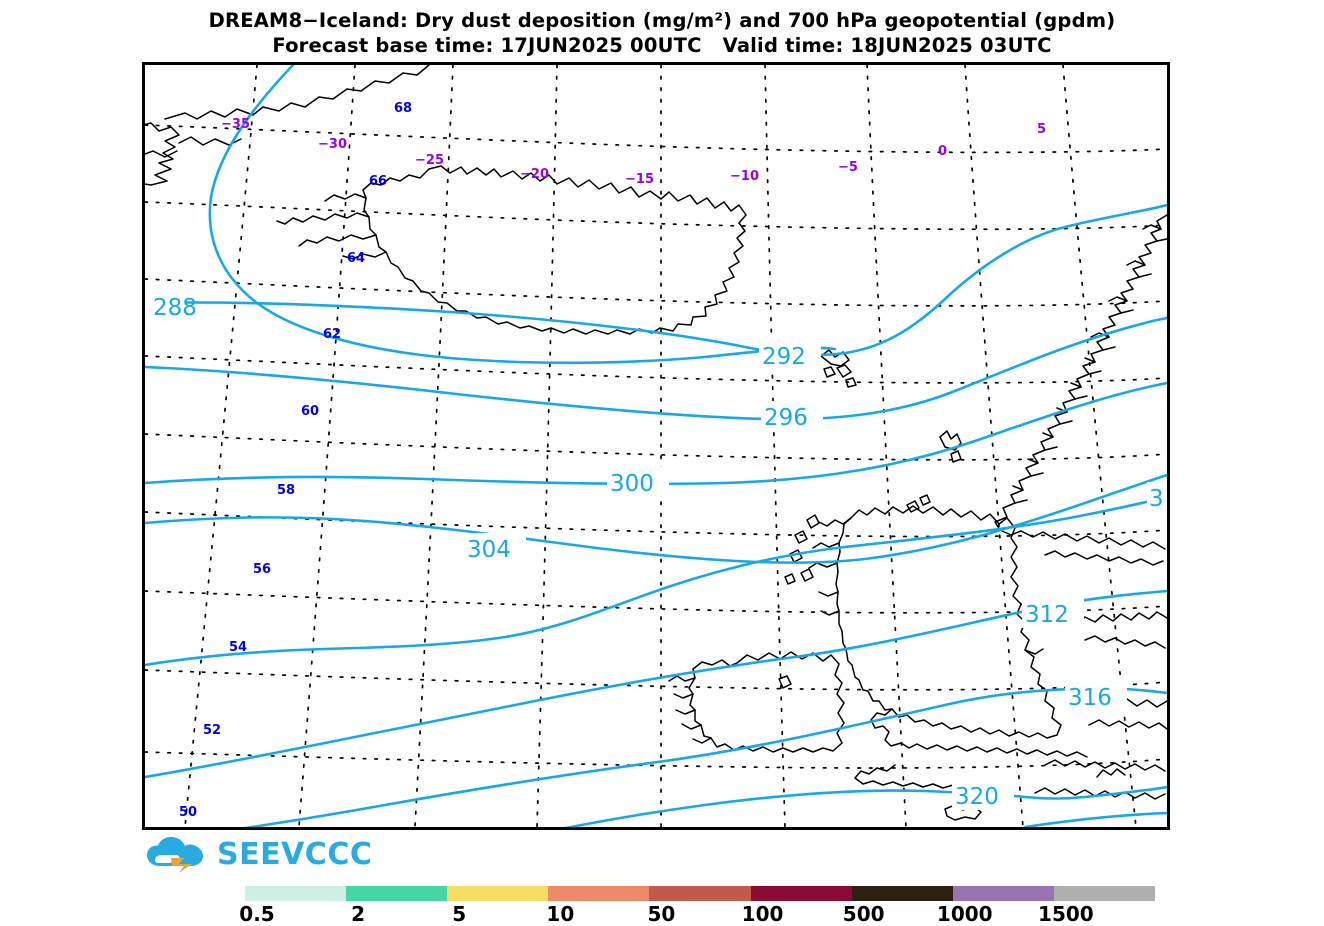 Image resolution: width=1324 pixels, height=926 pixels. Describe the element at coordinates (295, 854) in the screenshot. I see `logo-text: SEEVCCC` at that location.